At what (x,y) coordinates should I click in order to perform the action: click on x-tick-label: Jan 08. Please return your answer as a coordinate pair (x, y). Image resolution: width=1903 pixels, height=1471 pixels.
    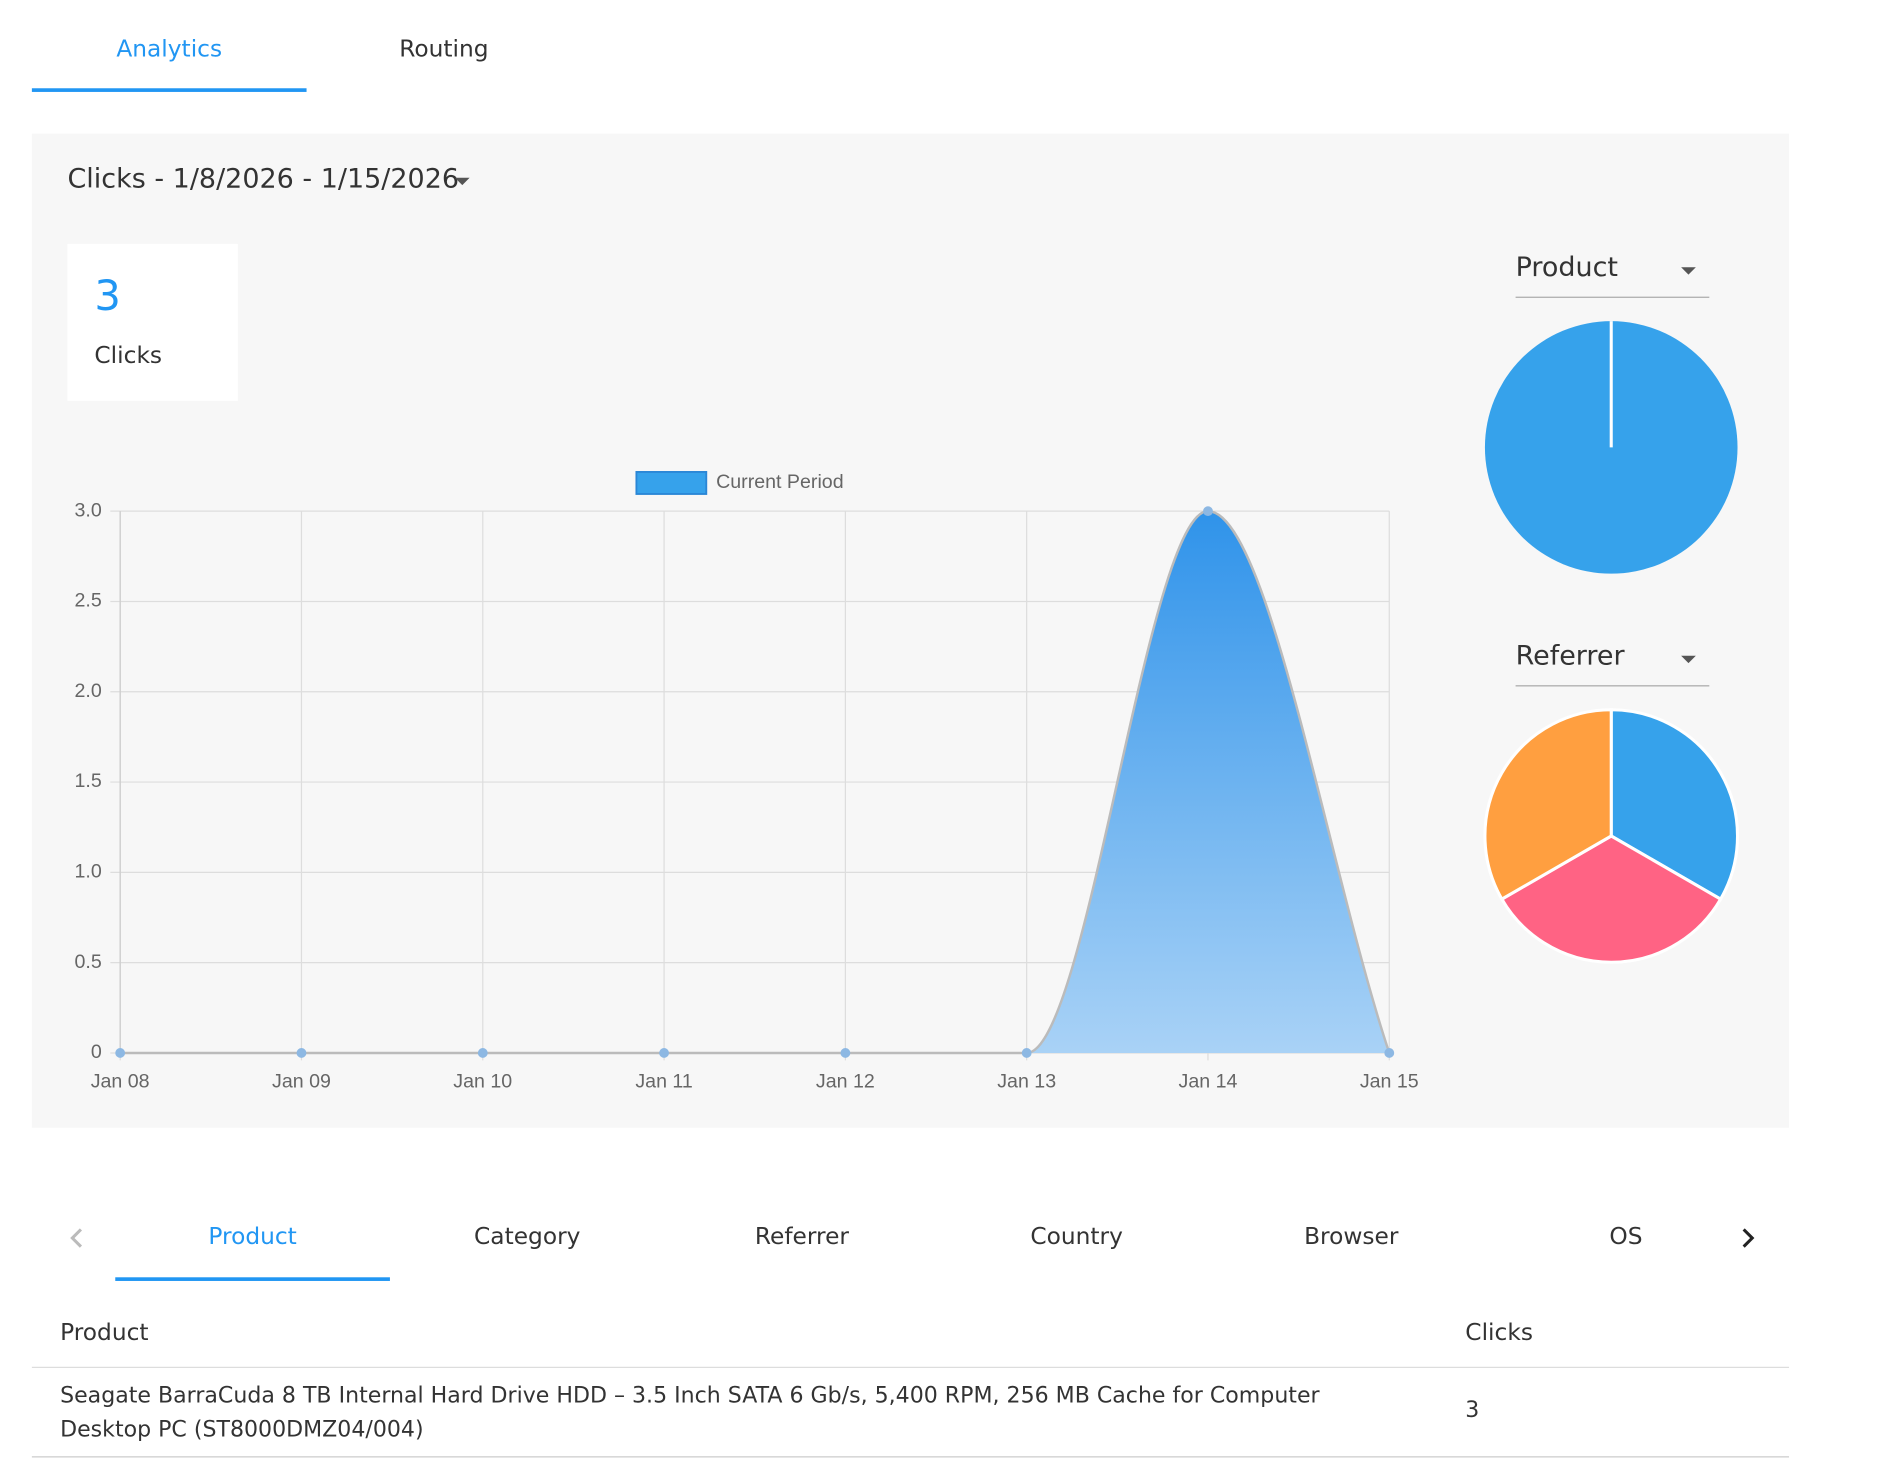
    Looking at the image, I should click on (120, 1082).